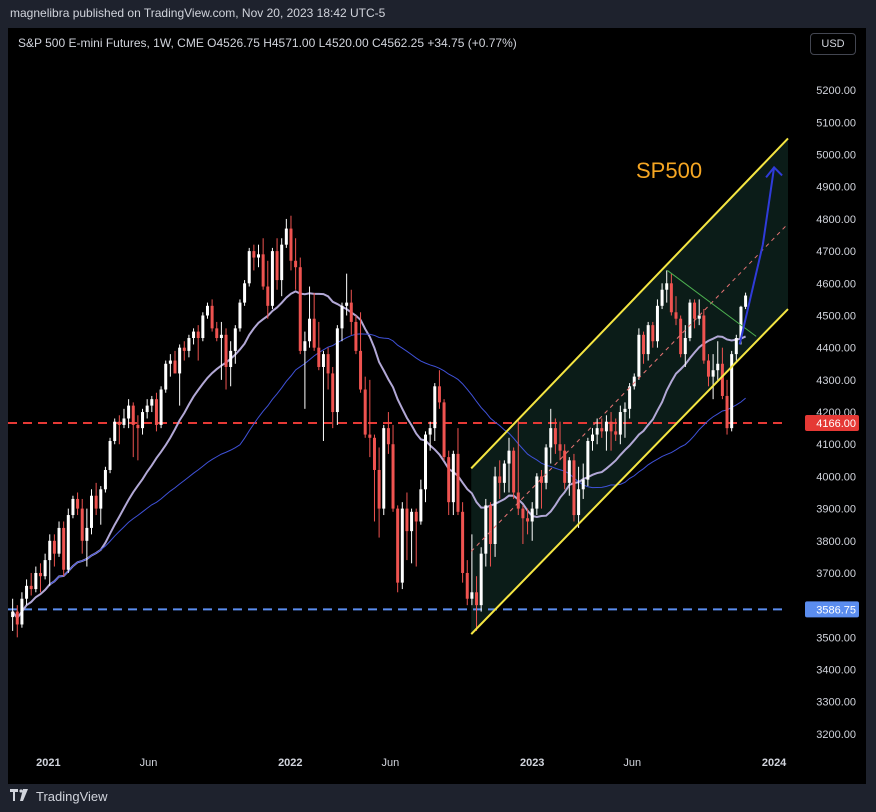 This screenshot has width=876, height=812. I want to click on y-tick-label: 5000.00, so click(836, 156).